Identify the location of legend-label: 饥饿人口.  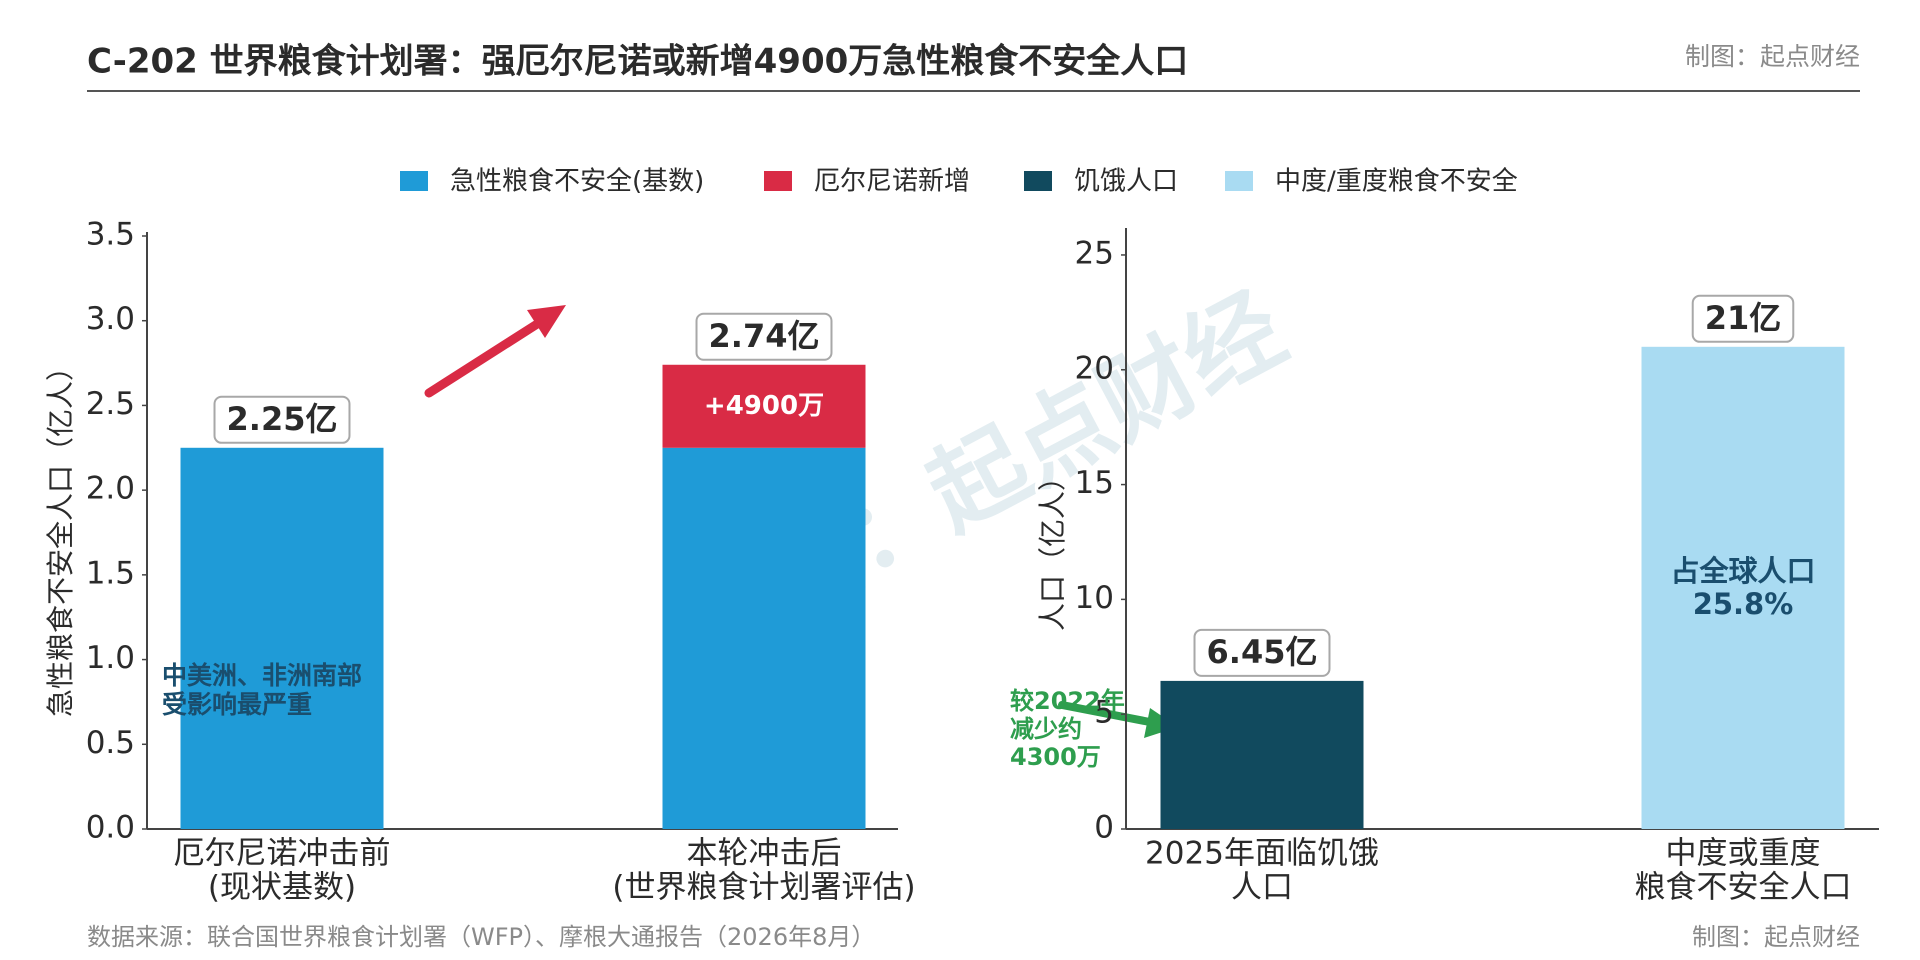
(1126, 182).